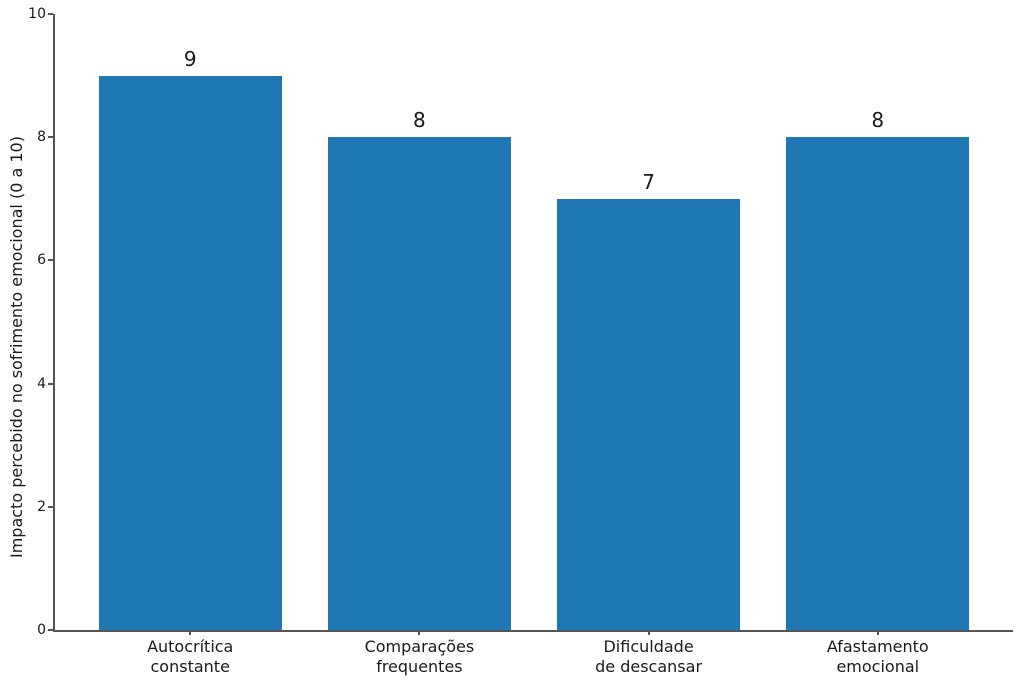  I want to click on y-tick-label: 2, so click(41, 506).